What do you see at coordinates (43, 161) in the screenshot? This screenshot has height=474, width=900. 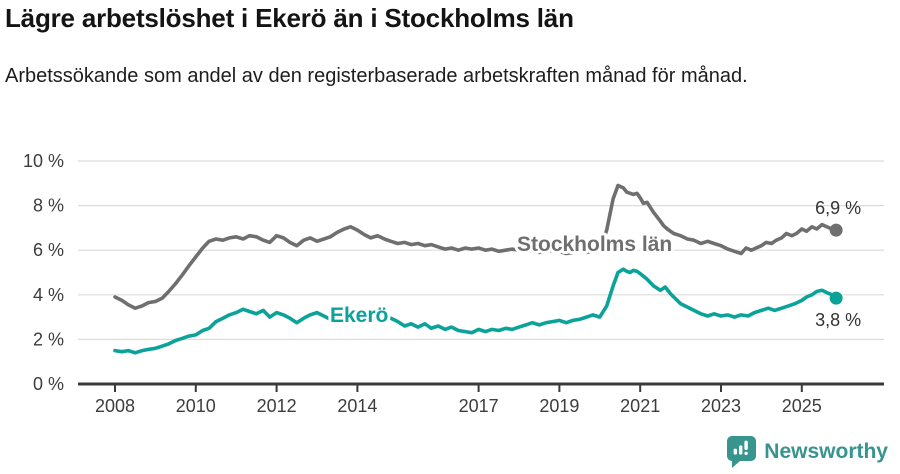 I see `y-tick-label: 10 %` at bounding box center [43, 161].